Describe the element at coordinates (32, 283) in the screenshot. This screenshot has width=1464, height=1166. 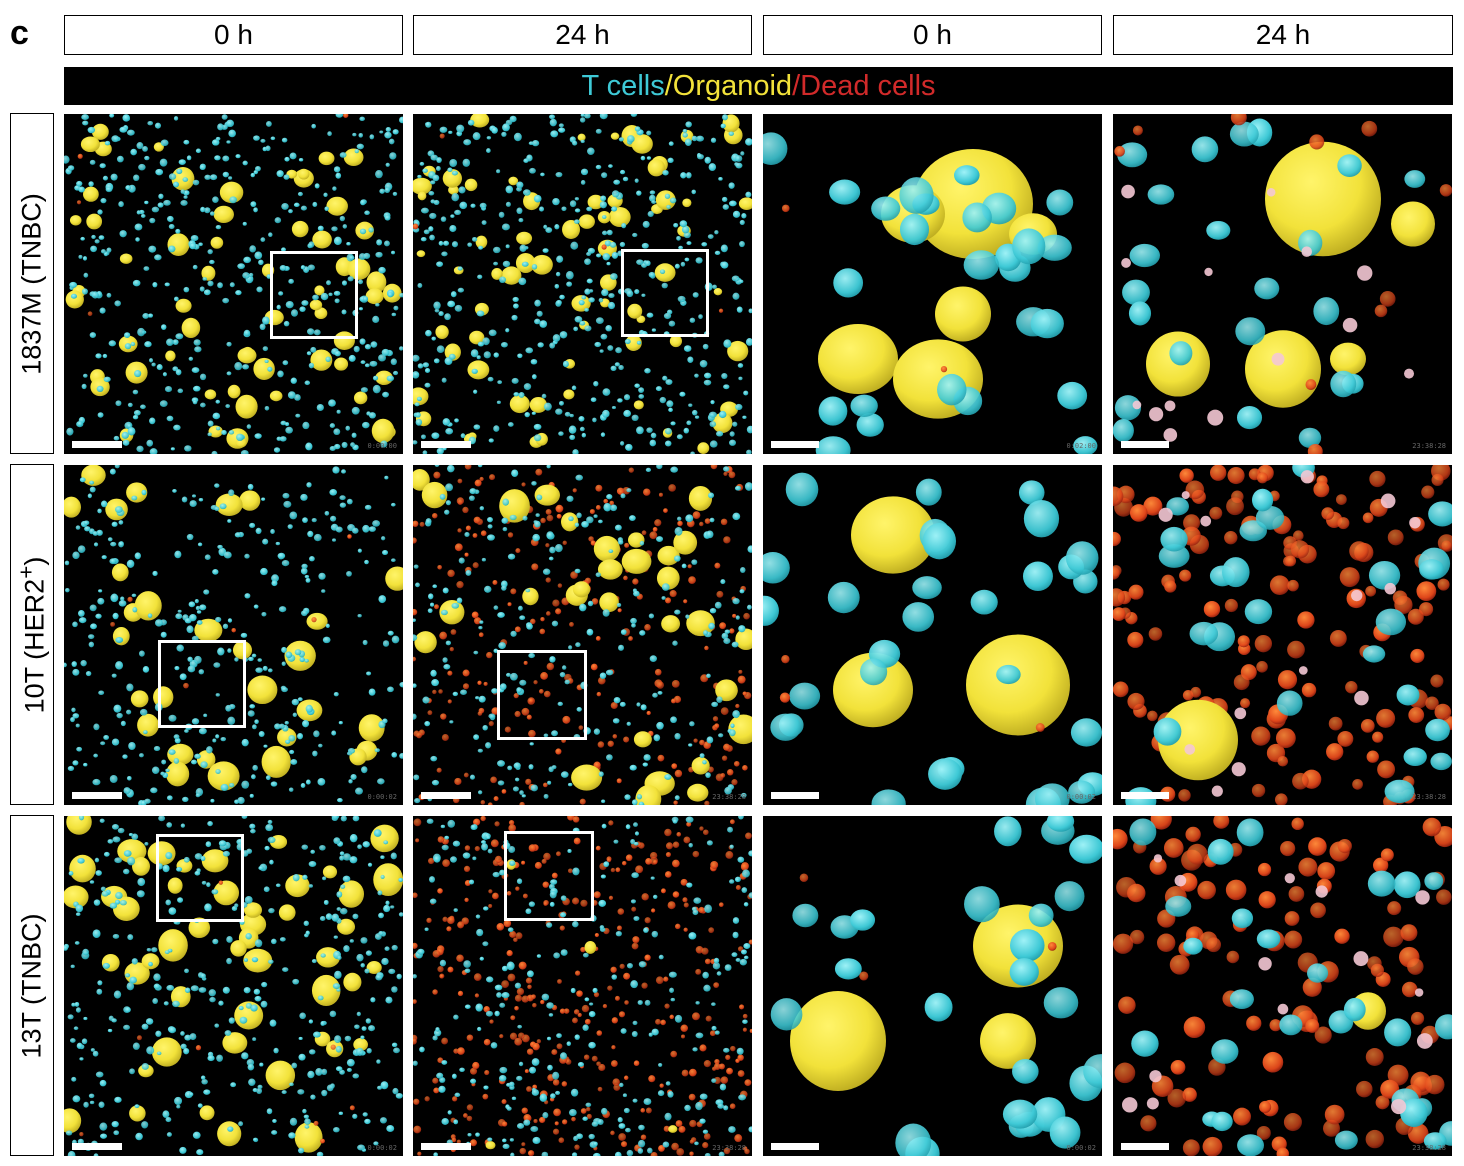
I see `row-label-1837m: 1837M (TNBC)` at that location.